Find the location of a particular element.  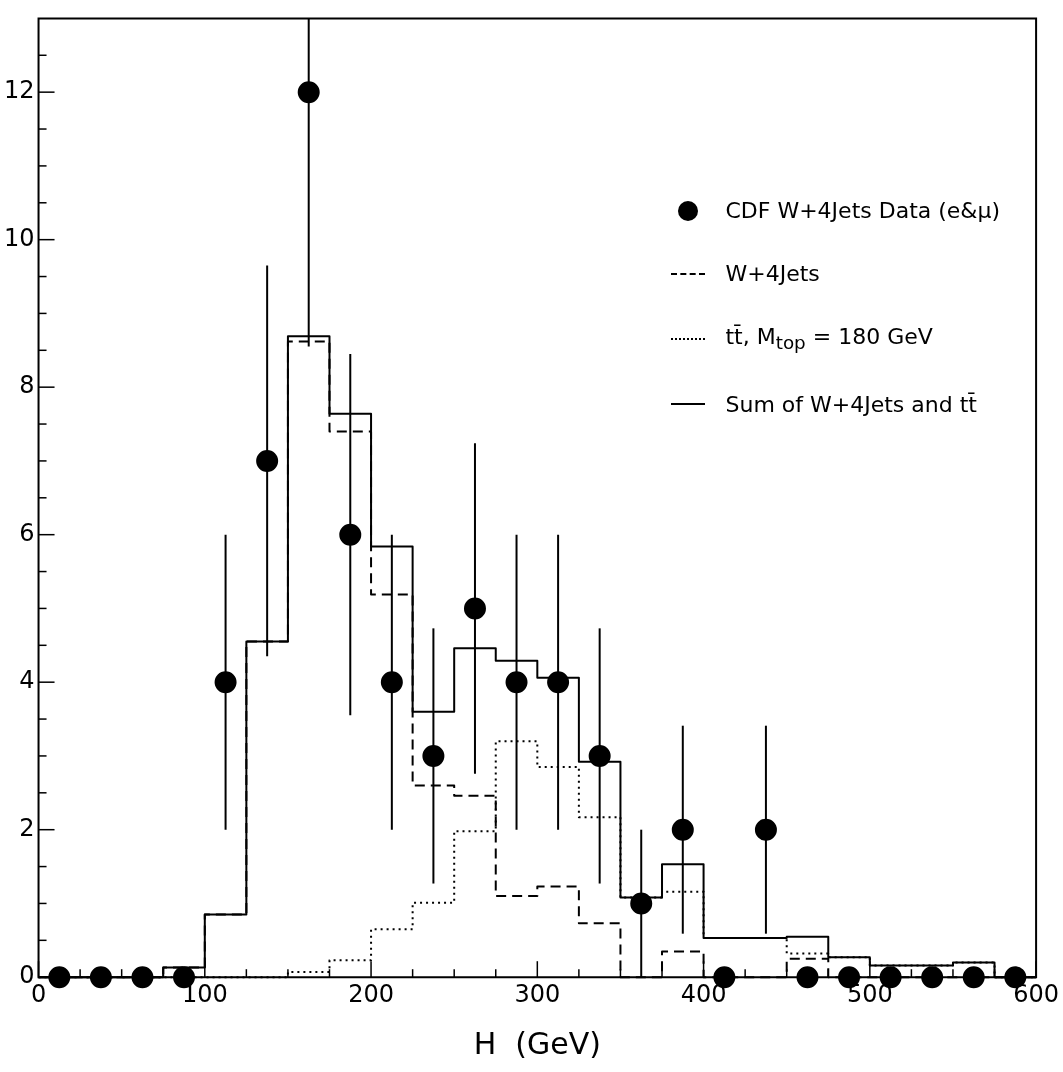

legend-label: W+4Jets is located at coordinates (772, 274).